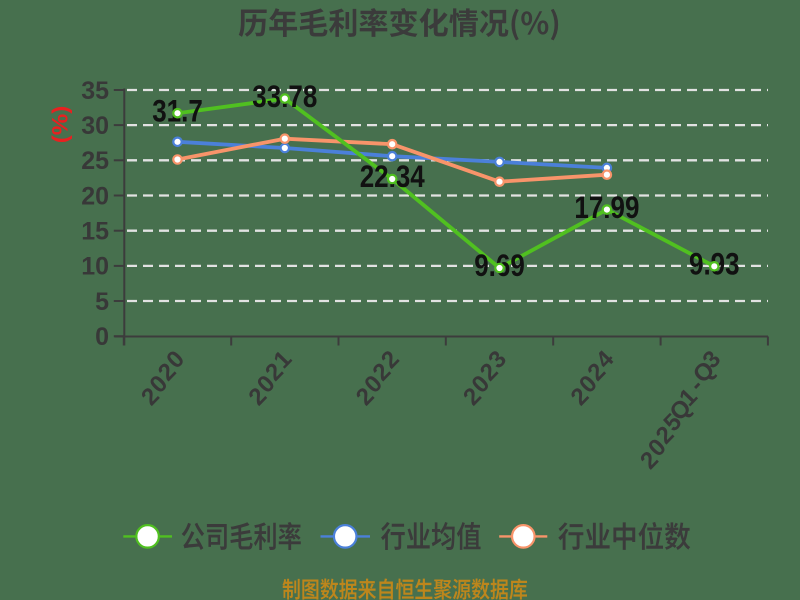 The height and width of the screenshot is (600, 800). I want to click on svg-text: 25, so click(95, 161).